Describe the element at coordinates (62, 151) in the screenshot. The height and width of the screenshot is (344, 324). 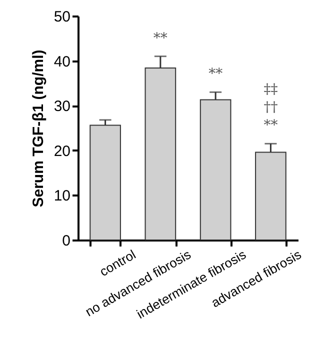
I see `y-tick-label: 20` at that location.